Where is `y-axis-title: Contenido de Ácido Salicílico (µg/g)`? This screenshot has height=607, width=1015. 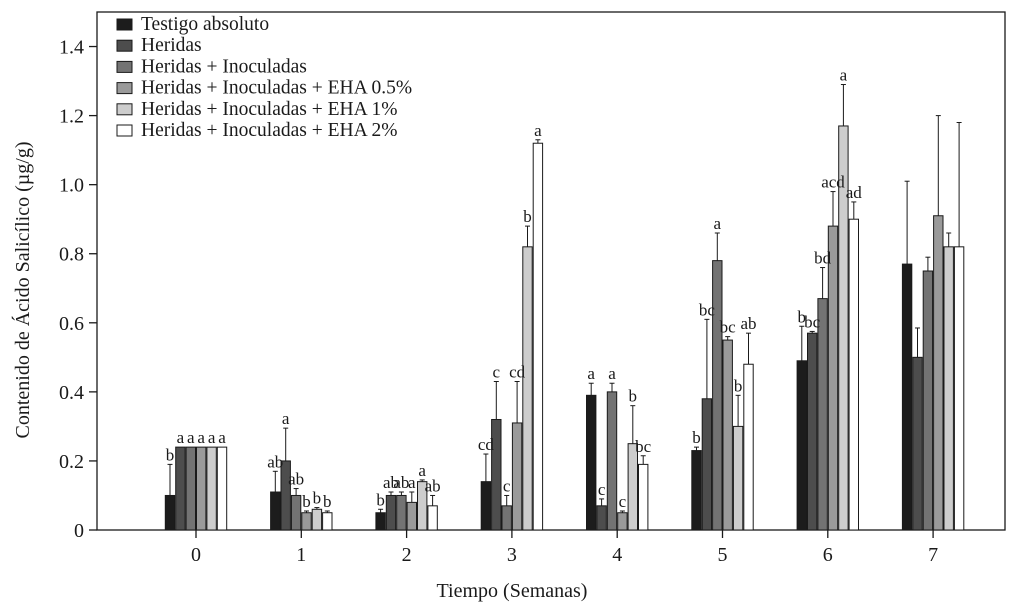 y-axis-title: Contenido de Ácido Salicílico (µg/g) is located at coordinates (22, 289).